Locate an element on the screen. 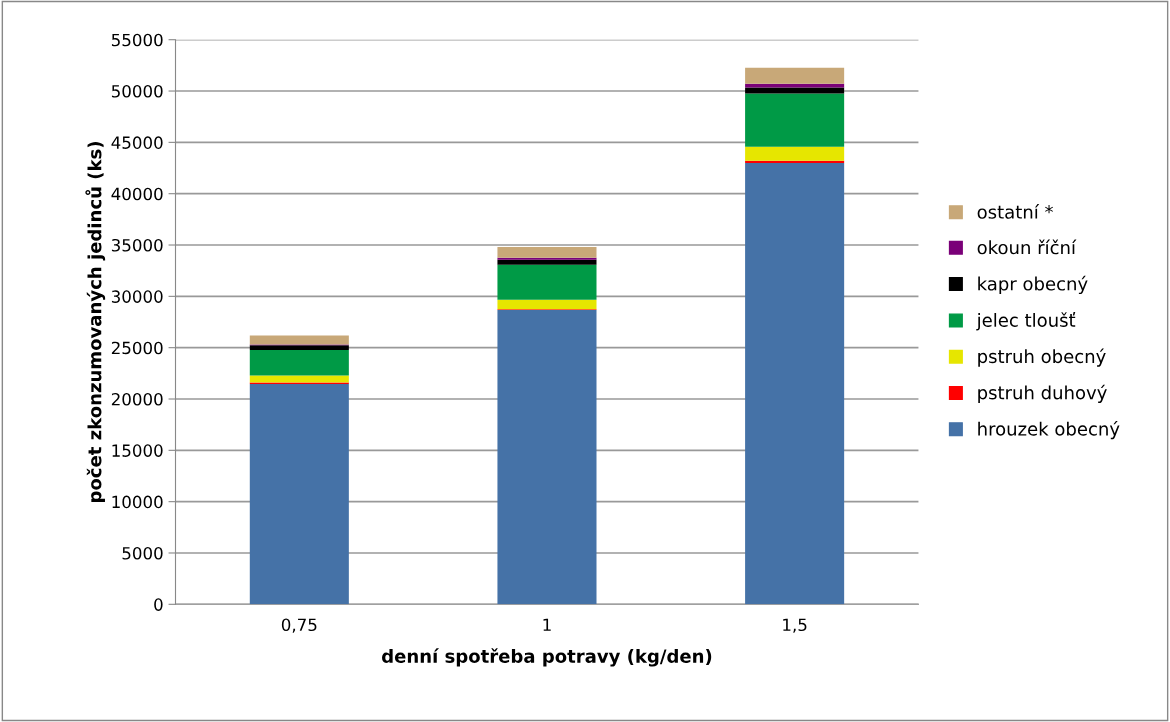 The width and height of the screenshot is (1170, 722). y-tick-label: 20000 is located at coordinates (137, 399).